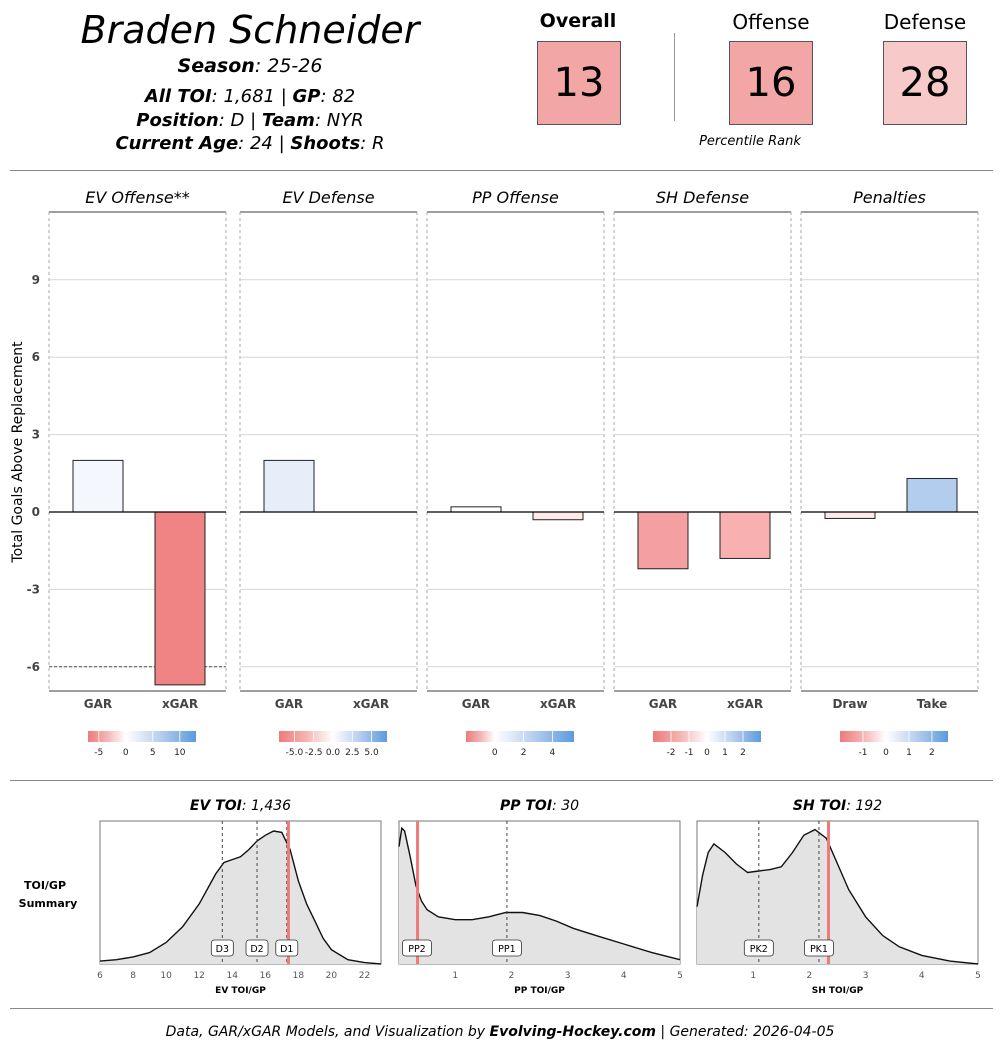  I want to click on toi-x-tick-label: 6, so click(100, 976).